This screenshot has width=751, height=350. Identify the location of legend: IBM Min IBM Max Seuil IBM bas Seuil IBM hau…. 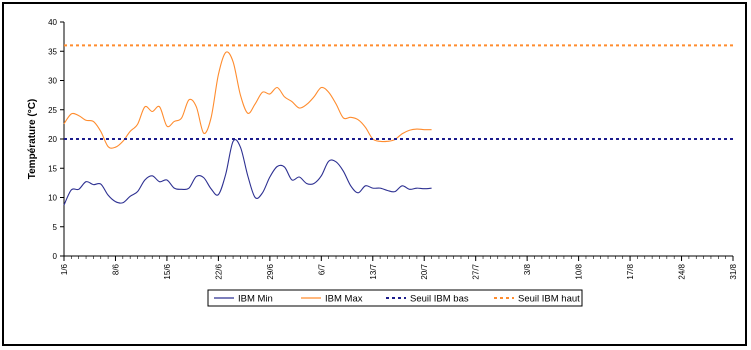
(395, 298).